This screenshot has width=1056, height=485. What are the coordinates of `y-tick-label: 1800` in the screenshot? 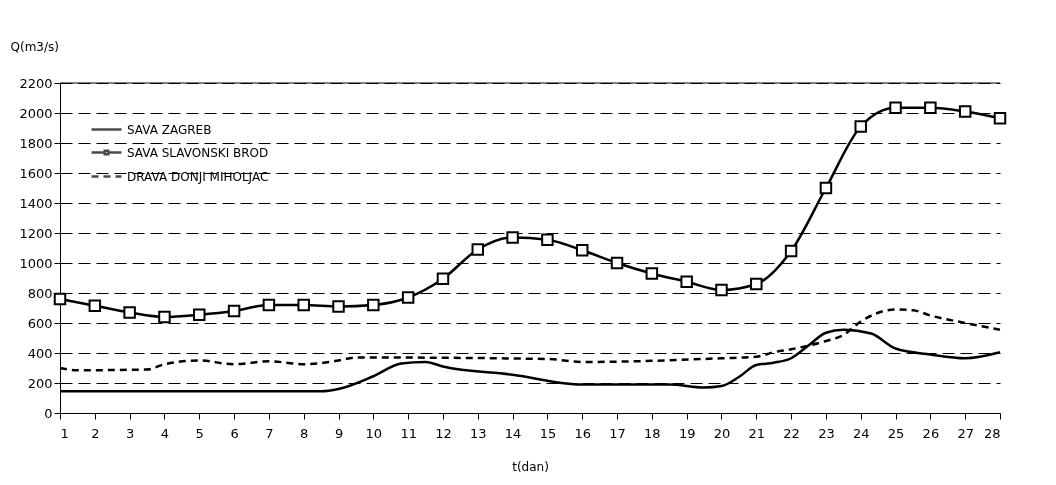 It's located at (36, 143).